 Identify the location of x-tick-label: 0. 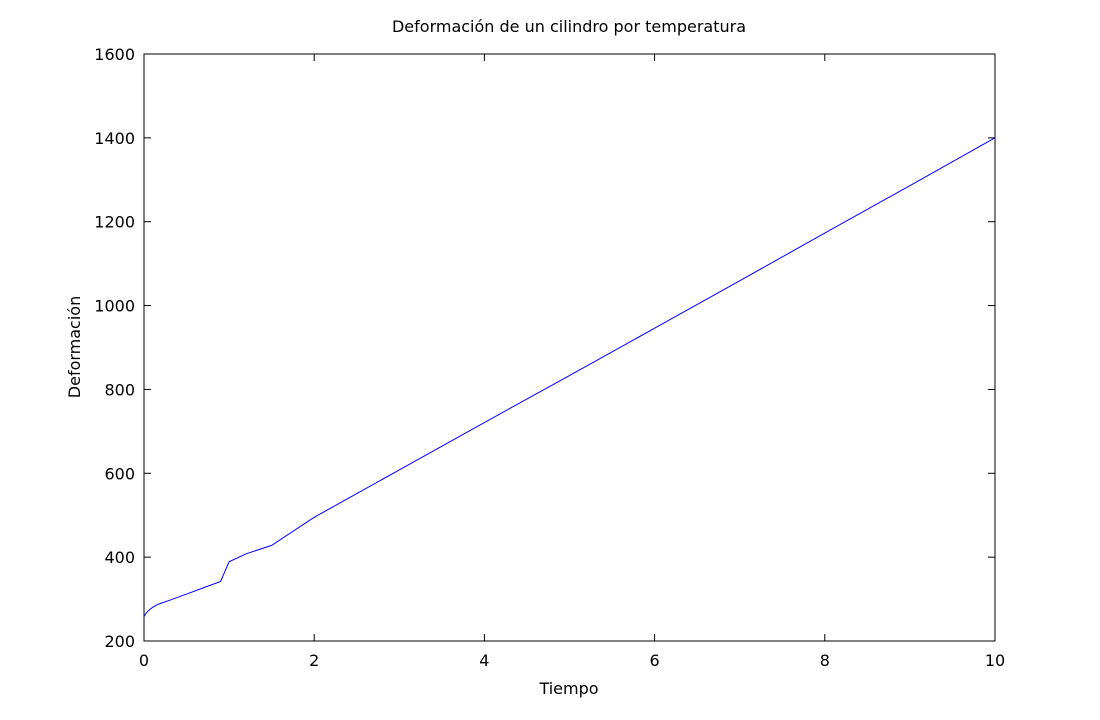
(144, 660).